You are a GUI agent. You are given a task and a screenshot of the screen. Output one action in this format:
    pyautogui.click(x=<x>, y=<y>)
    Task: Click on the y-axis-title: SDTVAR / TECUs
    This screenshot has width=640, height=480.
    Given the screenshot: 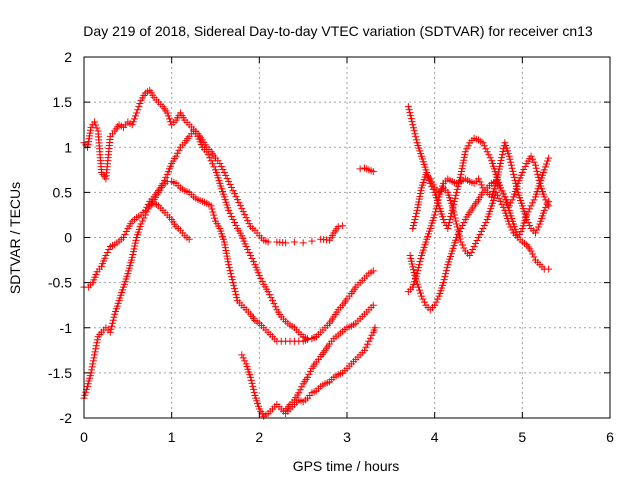 What is the action you would take?
    pyautogui.click(x=15, y=238)
    